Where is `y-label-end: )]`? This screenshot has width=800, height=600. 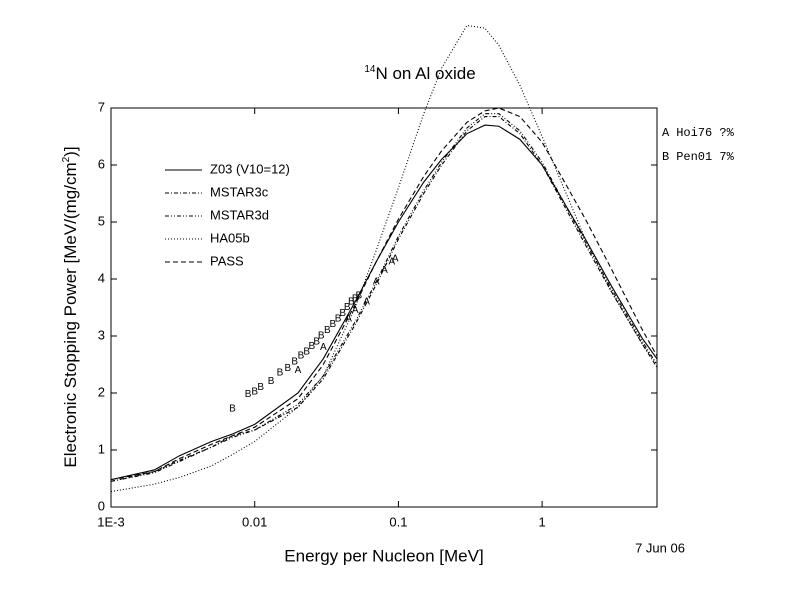
y-label-end: )] is located at coordinates (70, 151).